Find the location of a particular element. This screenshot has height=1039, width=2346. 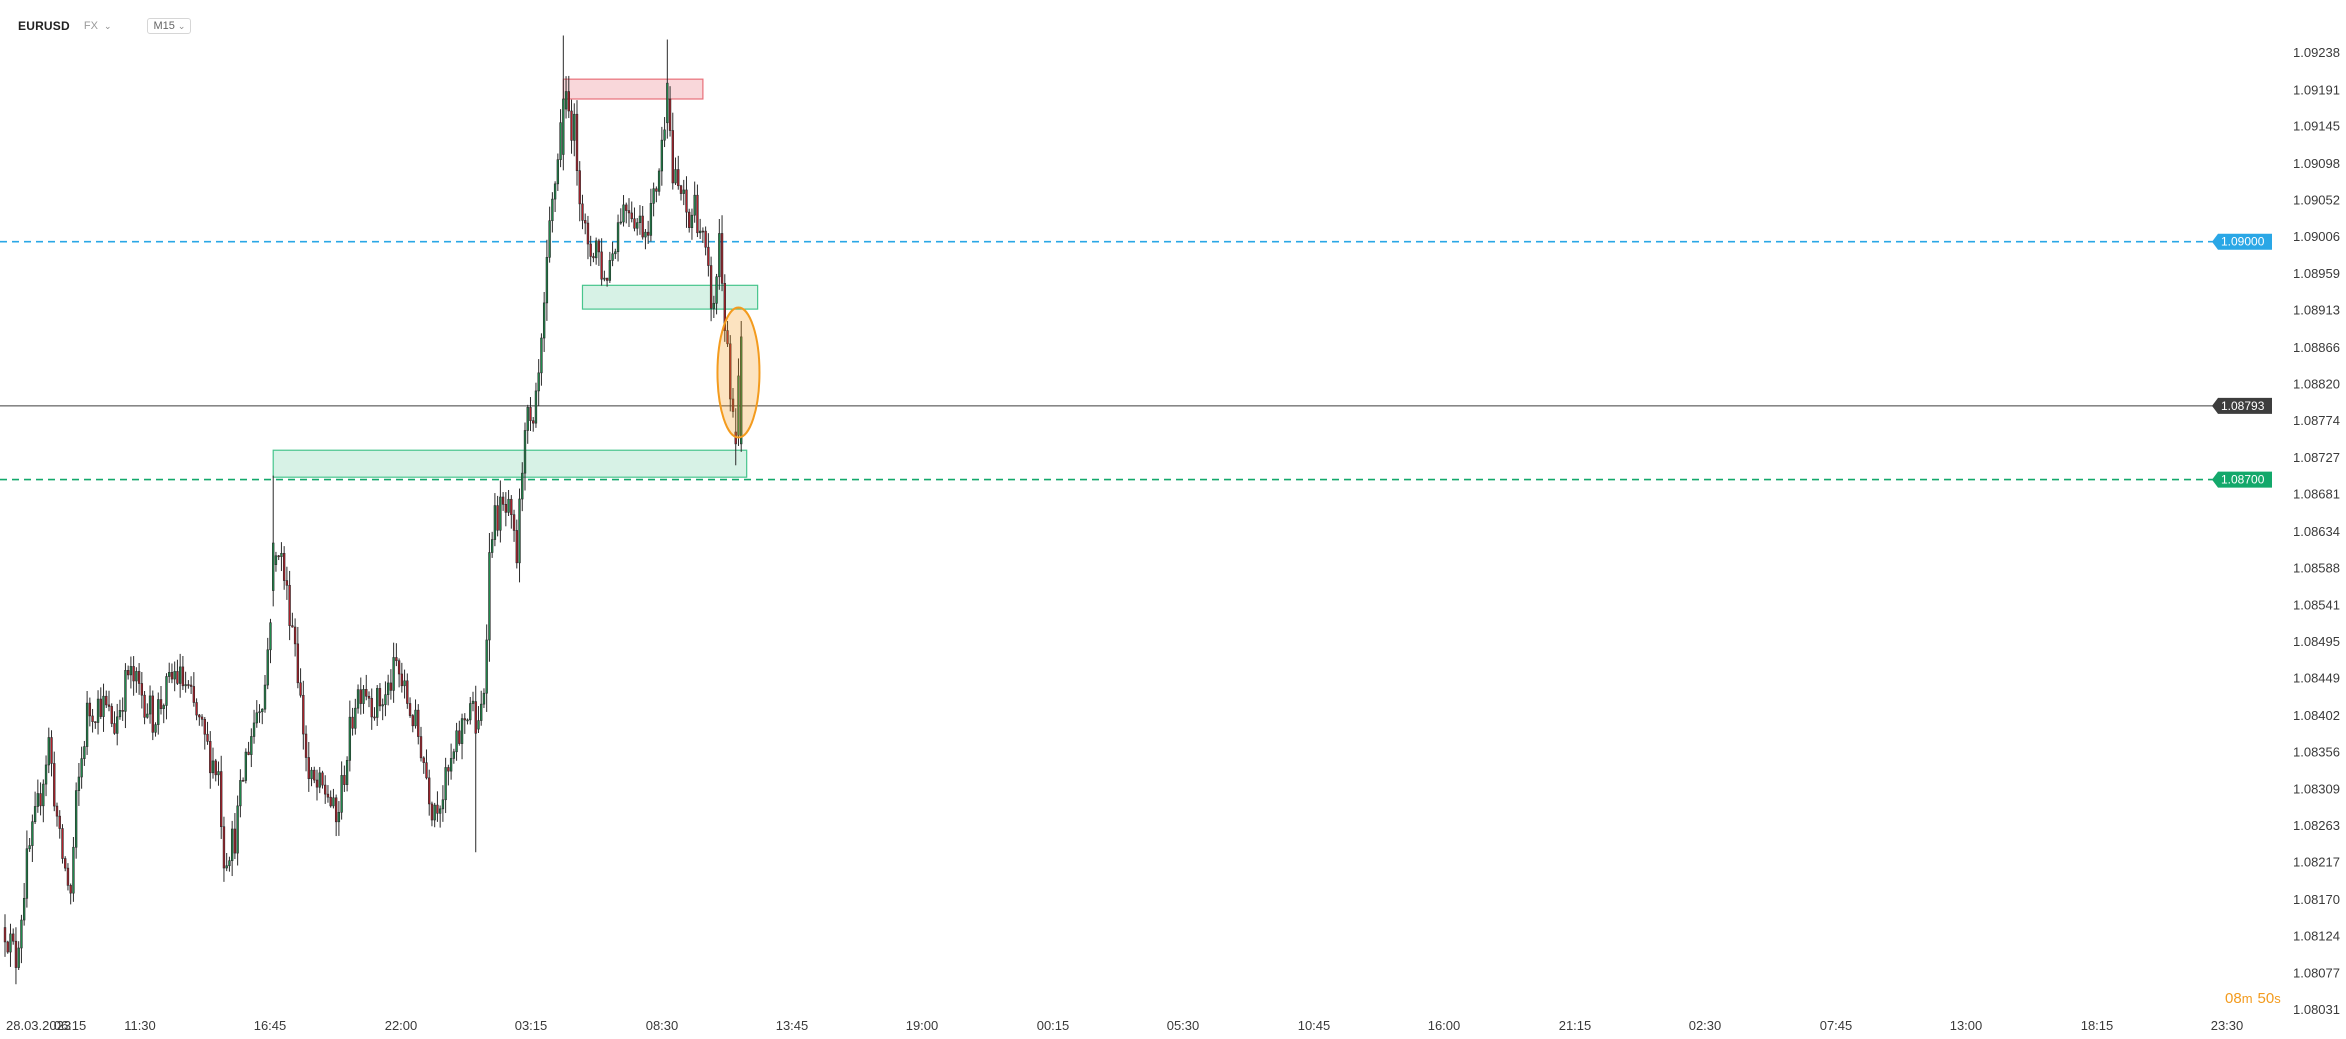

price-tick-label: 1.08217 is located at coordinates (2316, 862).